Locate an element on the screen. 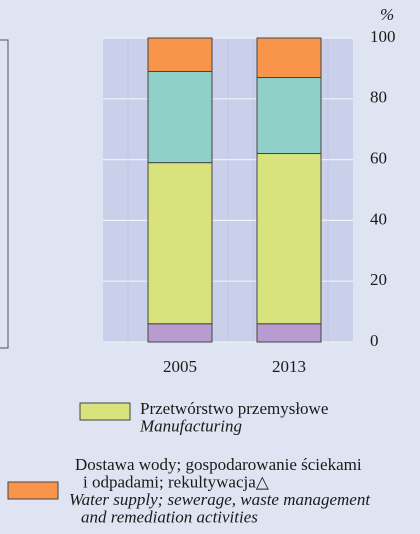 This screenshot has height=534, width=420. y-unit: % is located at coordinates (387, 14).